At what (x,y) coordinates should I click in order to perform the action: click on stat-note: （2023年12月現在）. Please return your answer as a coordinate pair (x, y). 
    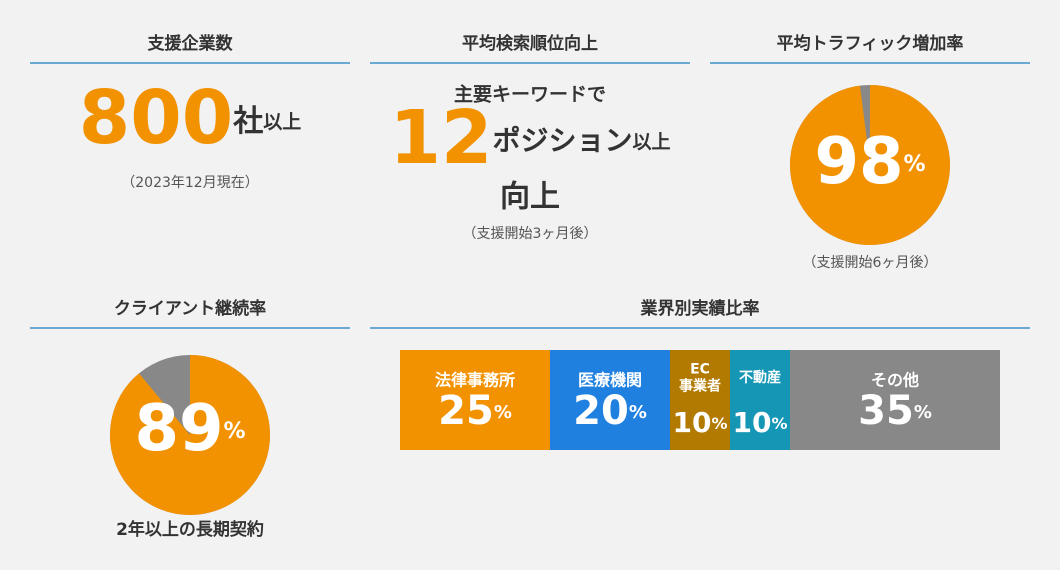
    Looking at the image, I should click on (189, 183).